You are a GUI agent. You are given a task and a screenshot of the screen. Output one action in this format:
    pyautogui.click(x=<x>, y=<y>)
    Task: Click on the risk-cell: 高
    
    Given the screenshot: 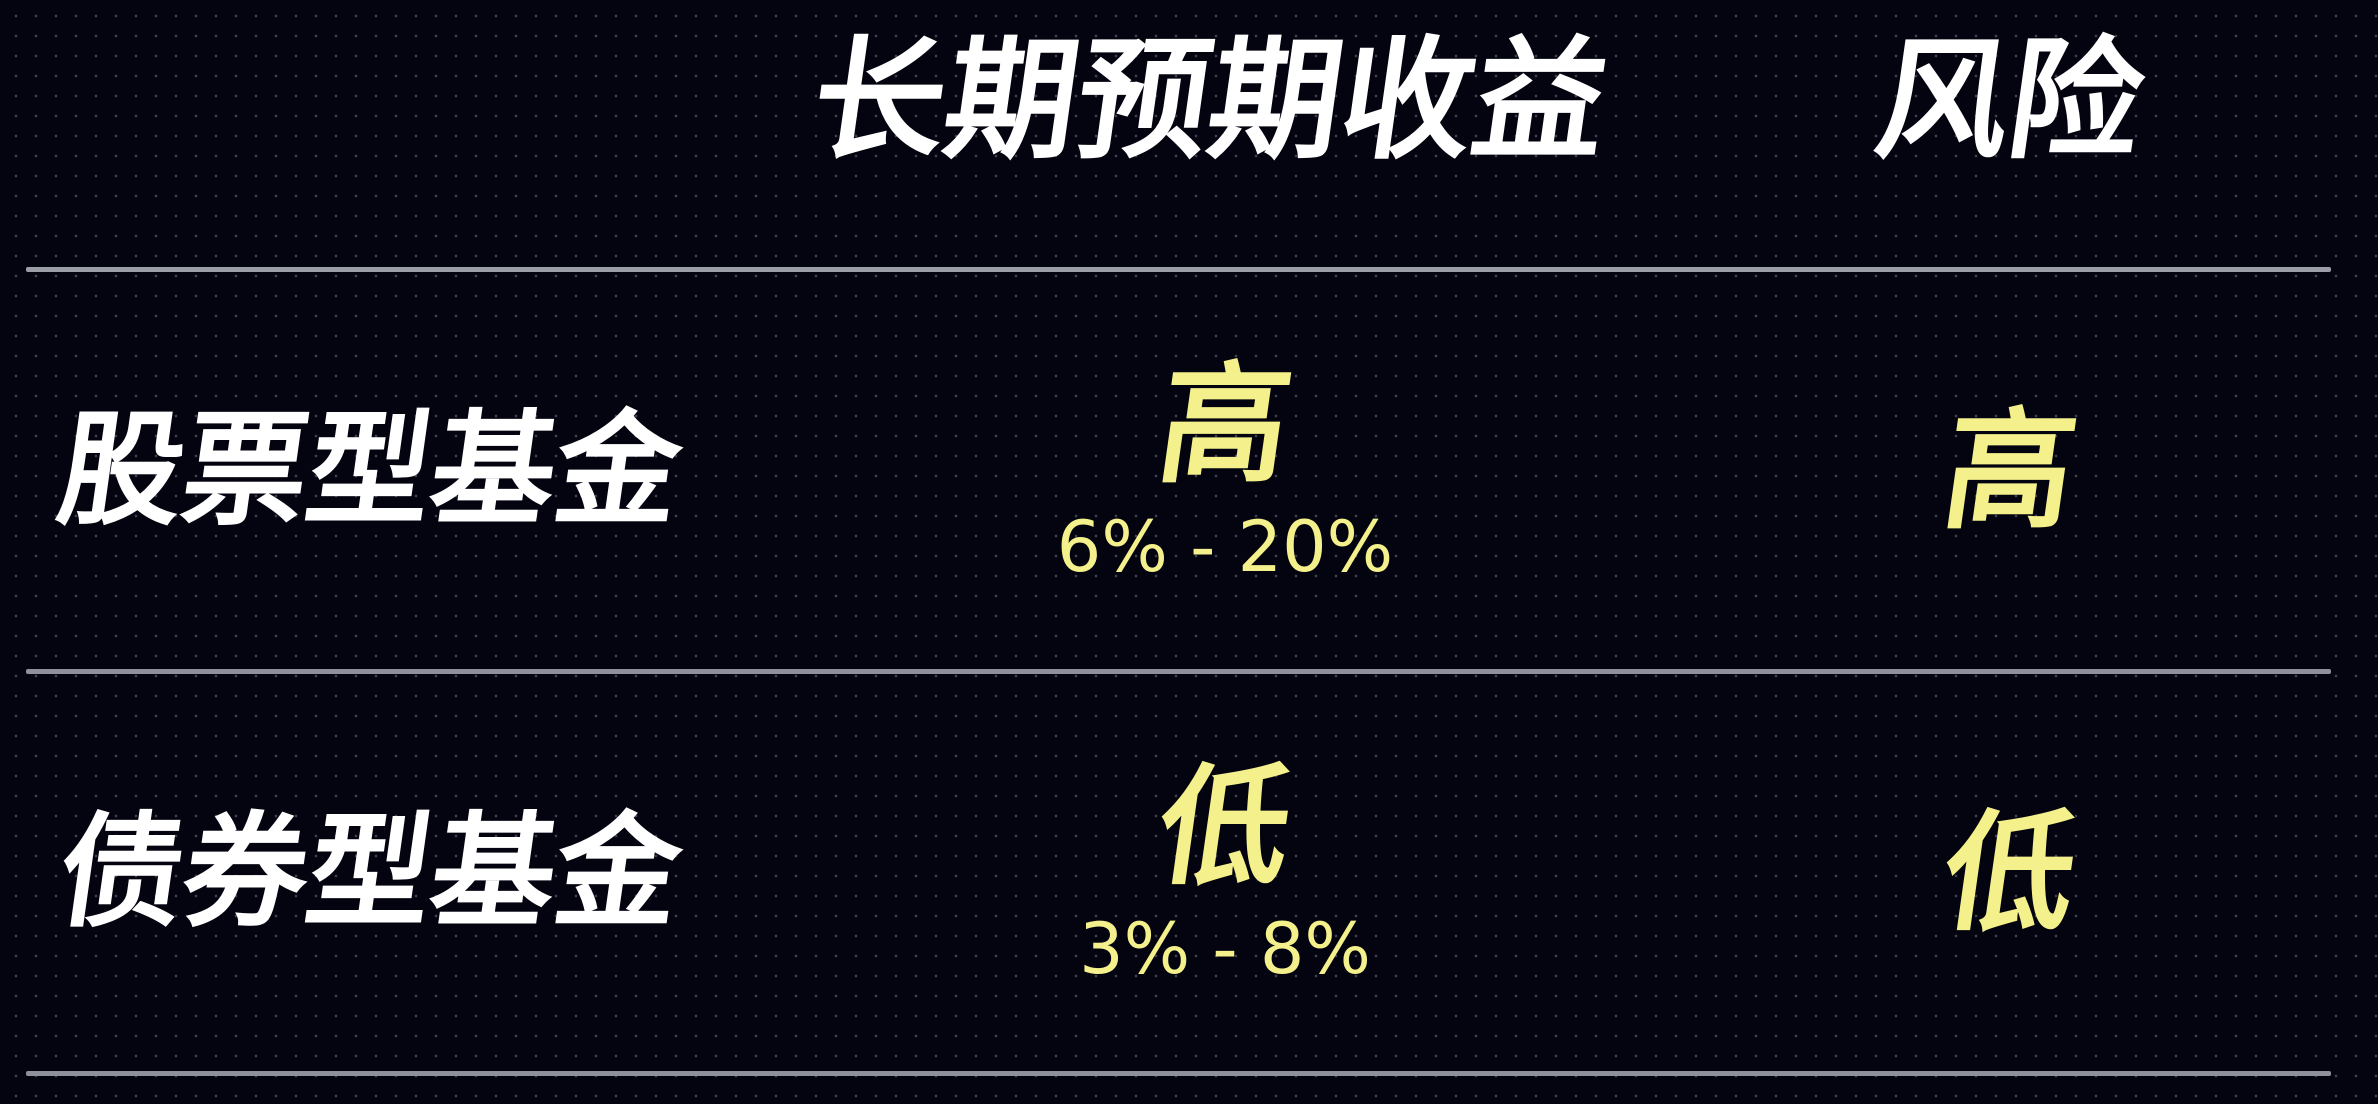 What is the action you would take?
    pyautogui.click(x=2010, y=470)
    